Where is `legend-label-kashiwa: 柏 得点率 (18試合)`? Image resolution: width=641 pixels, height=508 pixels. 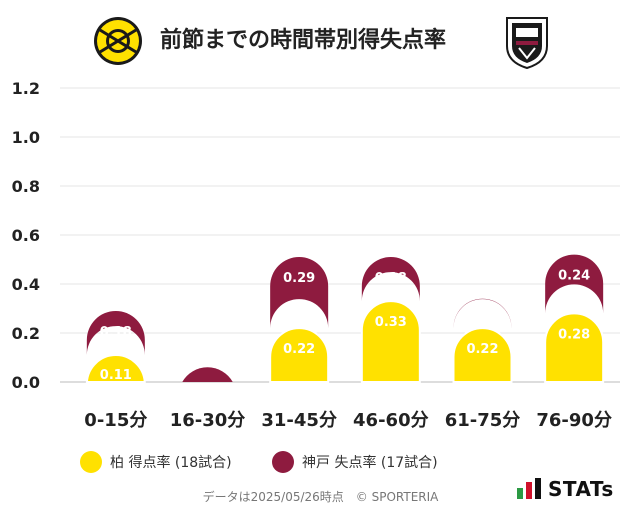 legend-label-kashiwa: 柏 得点率 (18試合) is located at coordinates (171, 463).